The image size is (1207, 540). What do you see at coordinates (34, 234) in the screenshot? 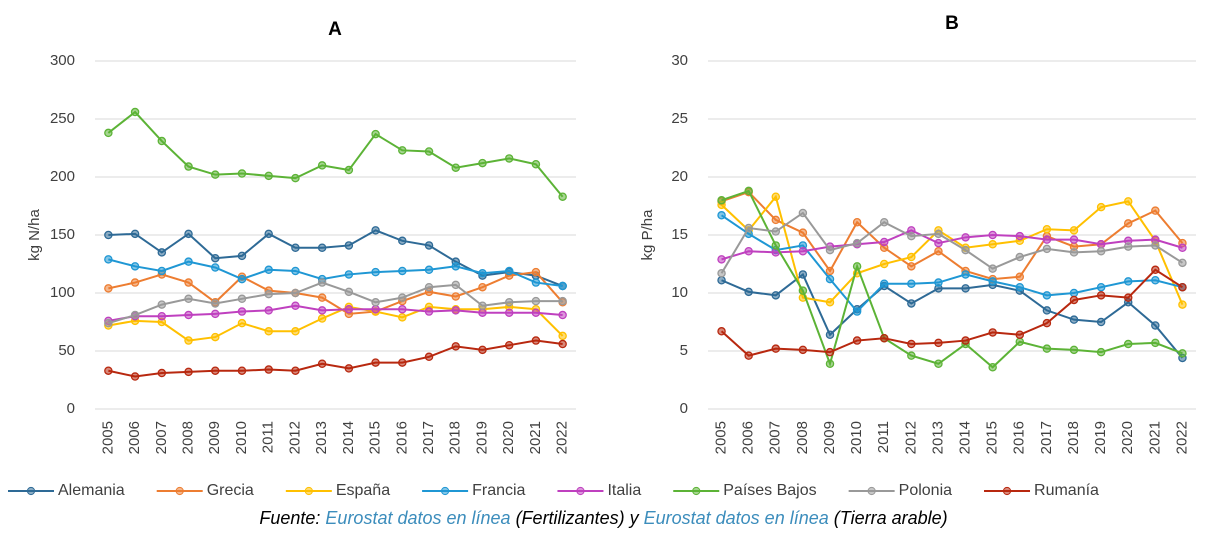
I see `y-axis-label: kg N/ha` at bounding box center [34, 234].